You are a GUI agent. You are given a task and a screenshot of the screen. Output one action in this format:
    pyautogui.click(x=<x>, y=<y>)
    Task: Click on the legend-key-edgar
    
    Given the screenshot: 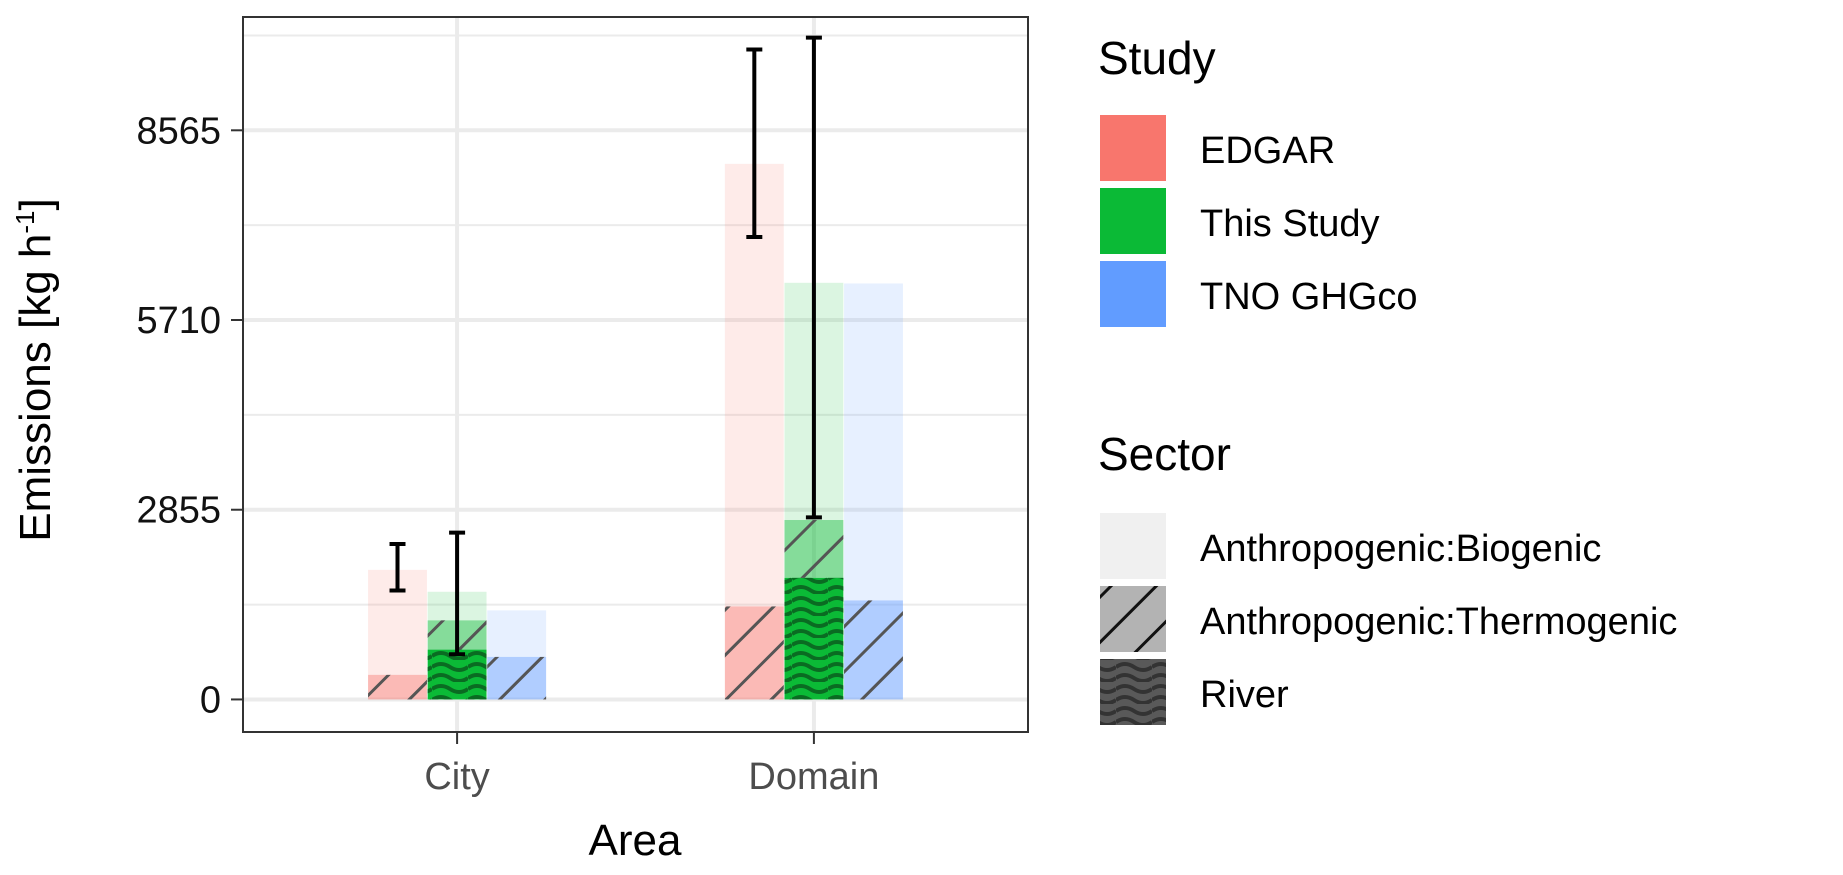 What is the action you would take?
    pyautogui.click(x=1133, y=148)
    